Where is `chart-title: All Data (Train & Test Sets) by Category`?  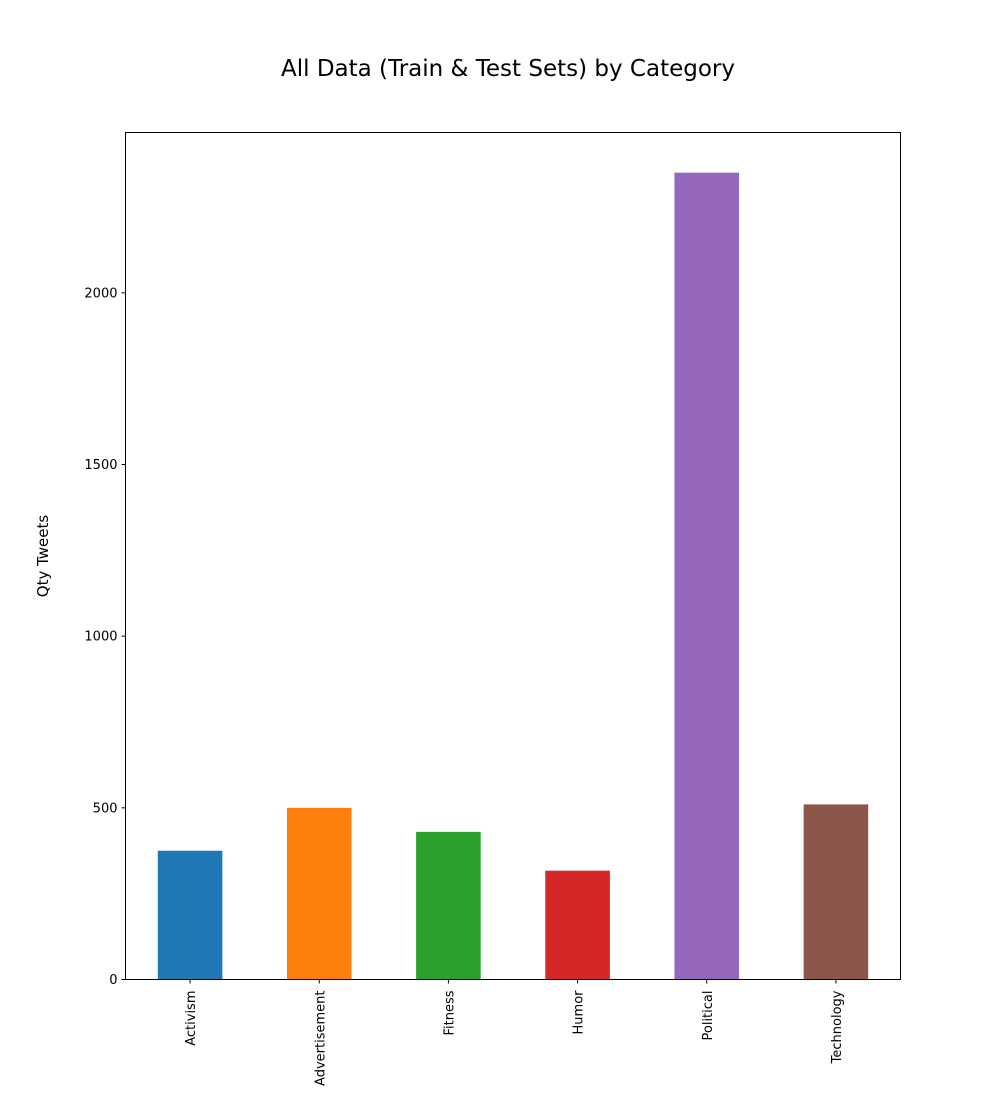 chart-title: All Data (Train & Test Sets) by Category is located at coordinates (508, 69).